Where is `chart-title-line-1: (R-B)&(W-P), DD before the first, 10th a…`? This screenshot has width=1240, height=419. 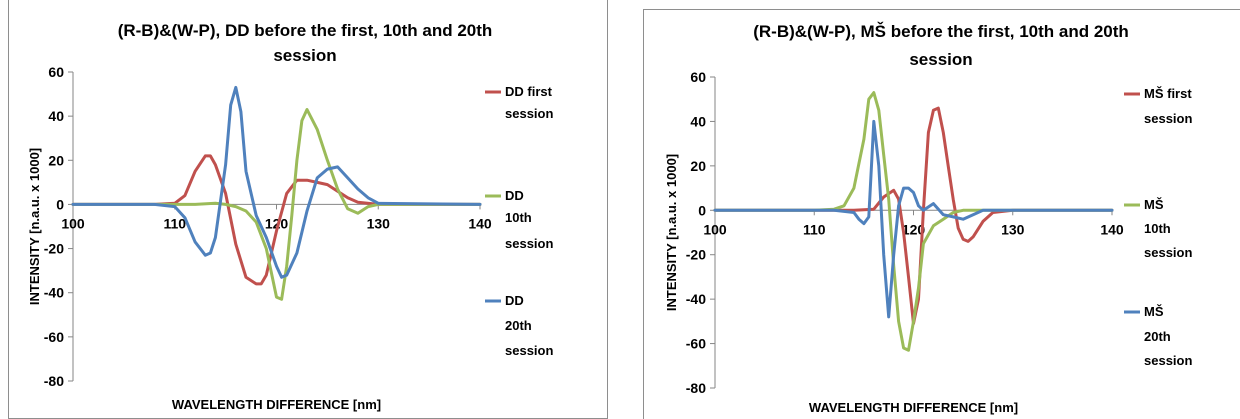
chart-title-line-1: (R-B)&(W-P), DD before the first, 10th a… is located at coordinates (305, 30).